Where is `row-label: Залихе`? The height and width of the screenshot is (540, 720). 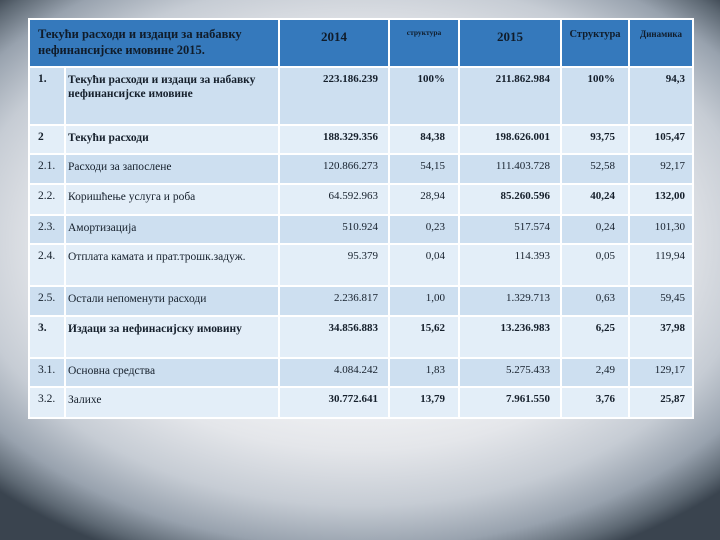
row-label: Залихе is located at coordinates (172, 402).